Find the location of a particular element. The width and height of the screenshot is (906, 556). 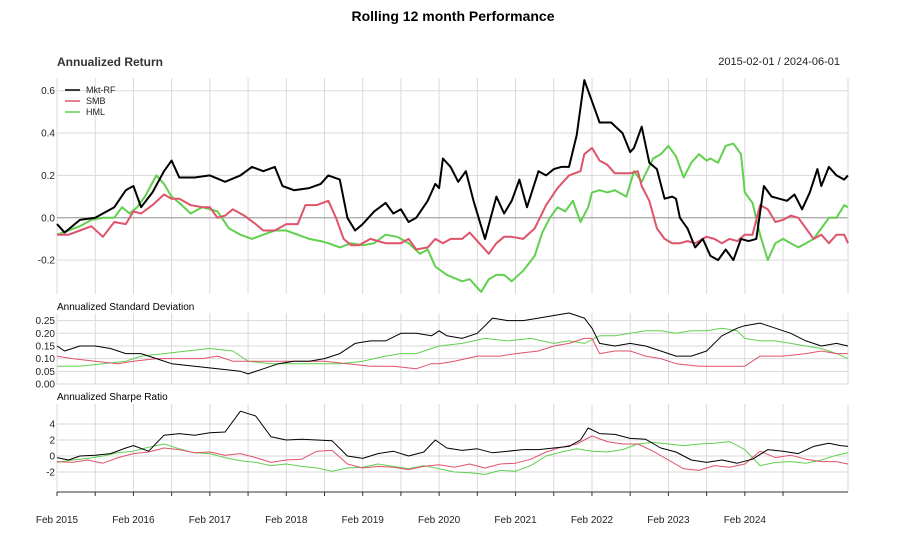

x-tick-label: Feb 2022 is located at coordinates (592, 520).